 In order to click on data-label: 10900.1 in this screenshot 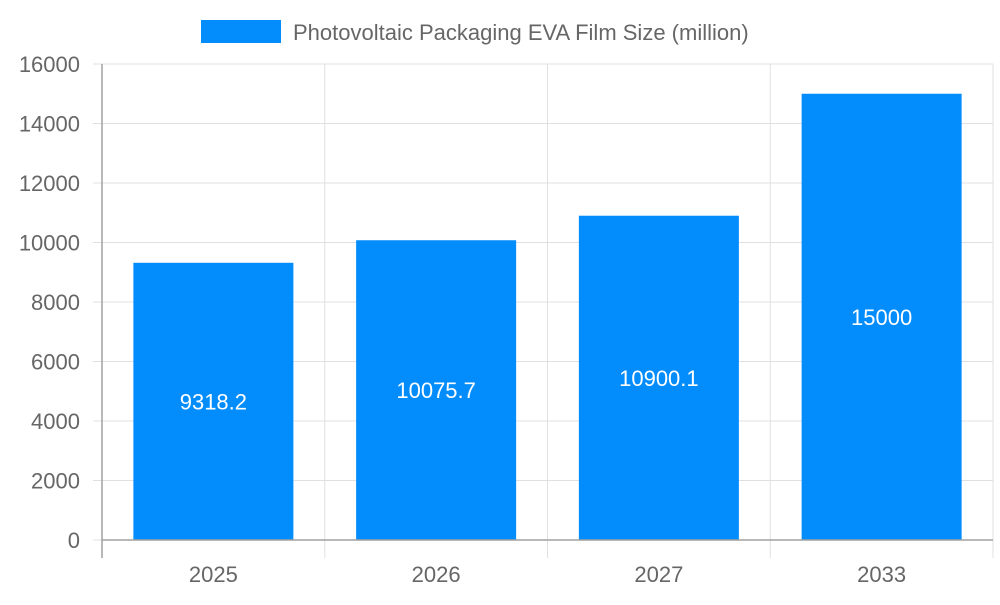, I will do `click(659, 378)`.